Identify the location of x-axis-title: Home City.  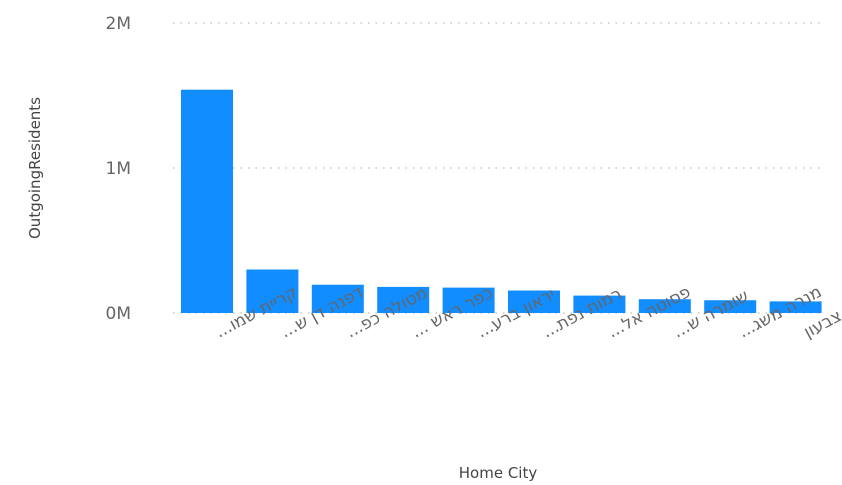
(498, 473).